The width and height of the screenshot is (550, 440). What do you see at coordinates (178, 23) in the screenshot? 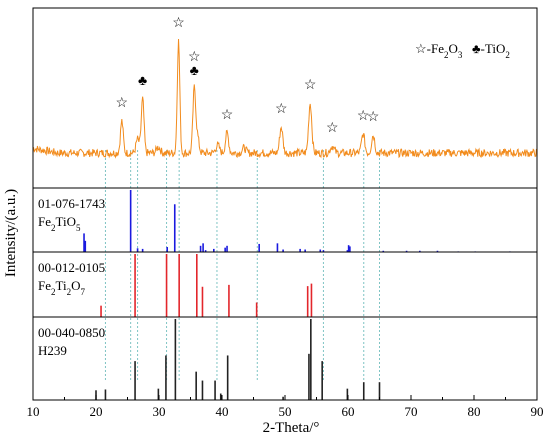
I see `peak-marker-2: ☆` at bounding box center [178, 23].